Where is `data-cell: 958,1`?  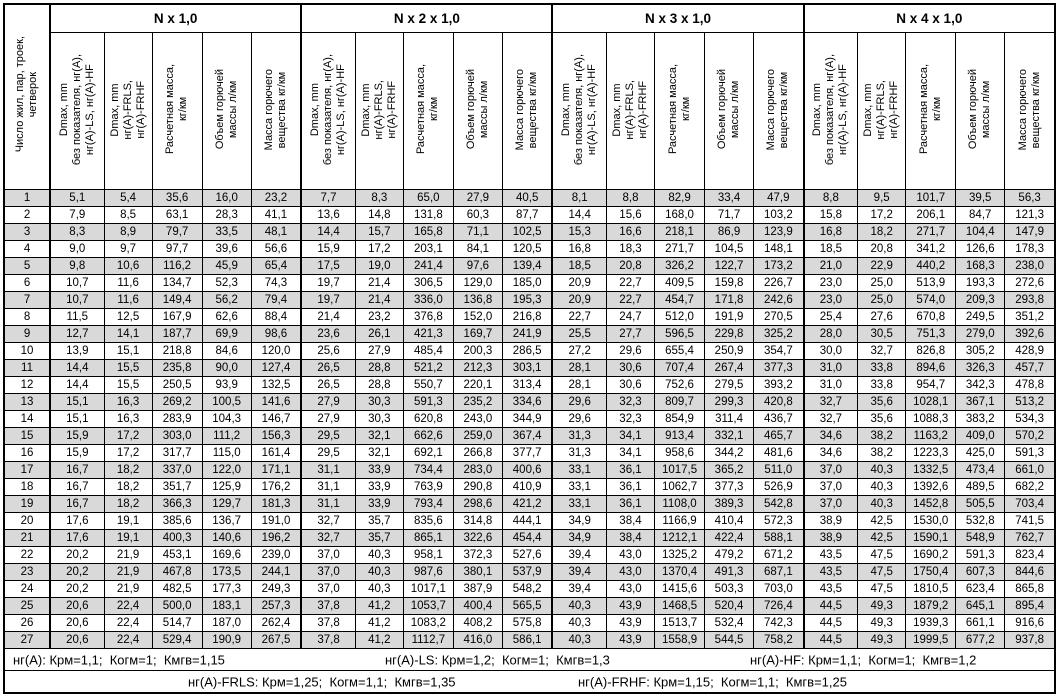
data-cell: 958,1 is located at coordinates (428, 555).